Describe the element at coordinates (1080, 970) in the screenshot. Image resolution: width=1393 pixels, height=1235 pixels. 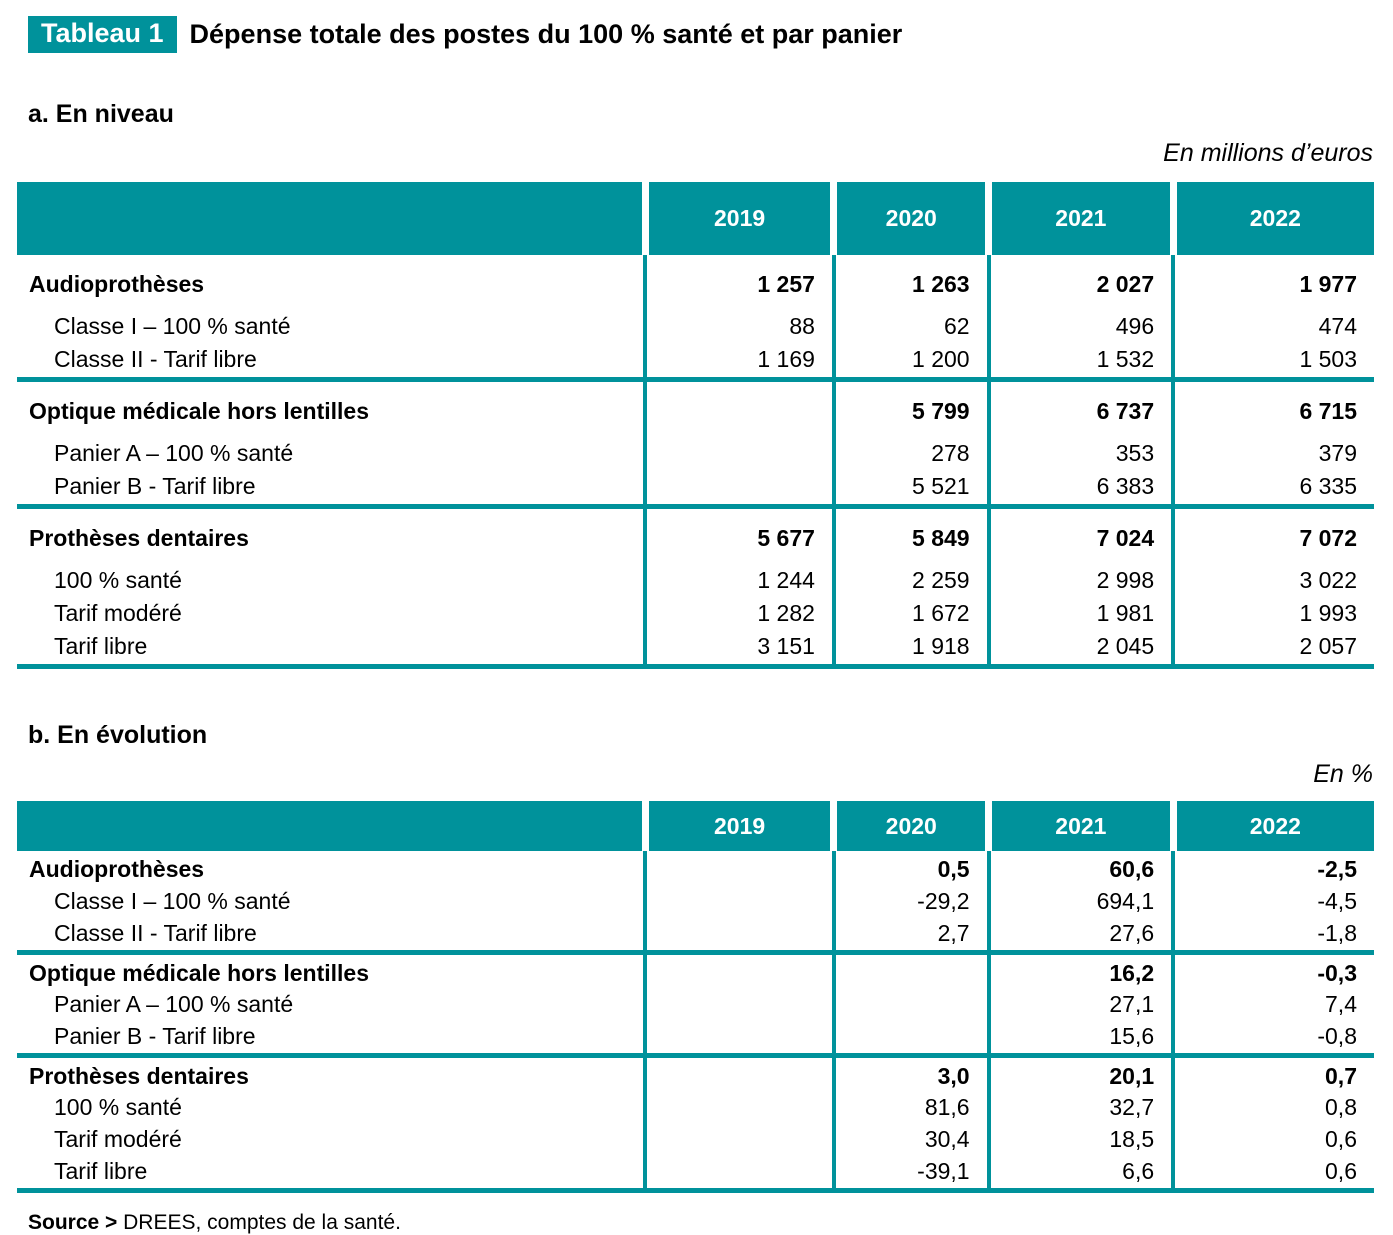
I see `value-cell: 16,2` at that location.